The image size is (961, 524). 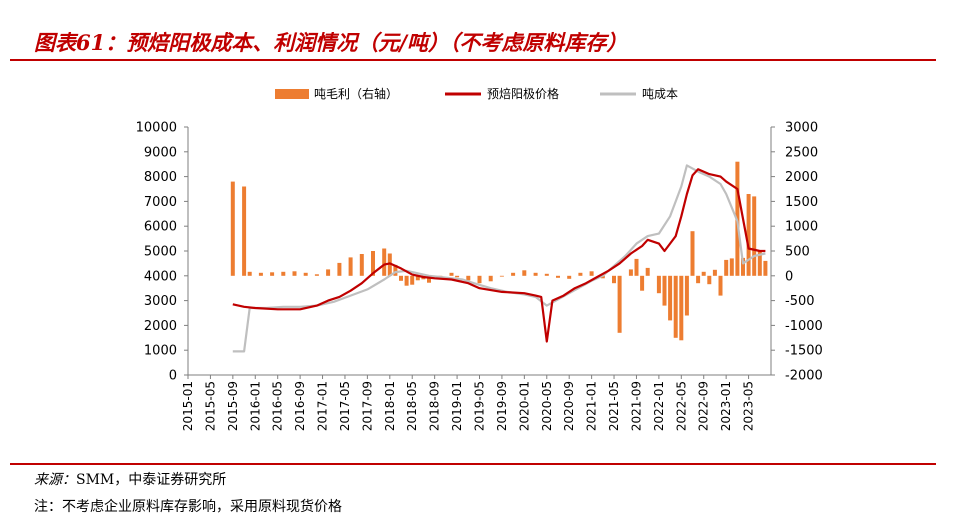 I want to click on left-tick-label: 10000, so click(x=156, y=128).